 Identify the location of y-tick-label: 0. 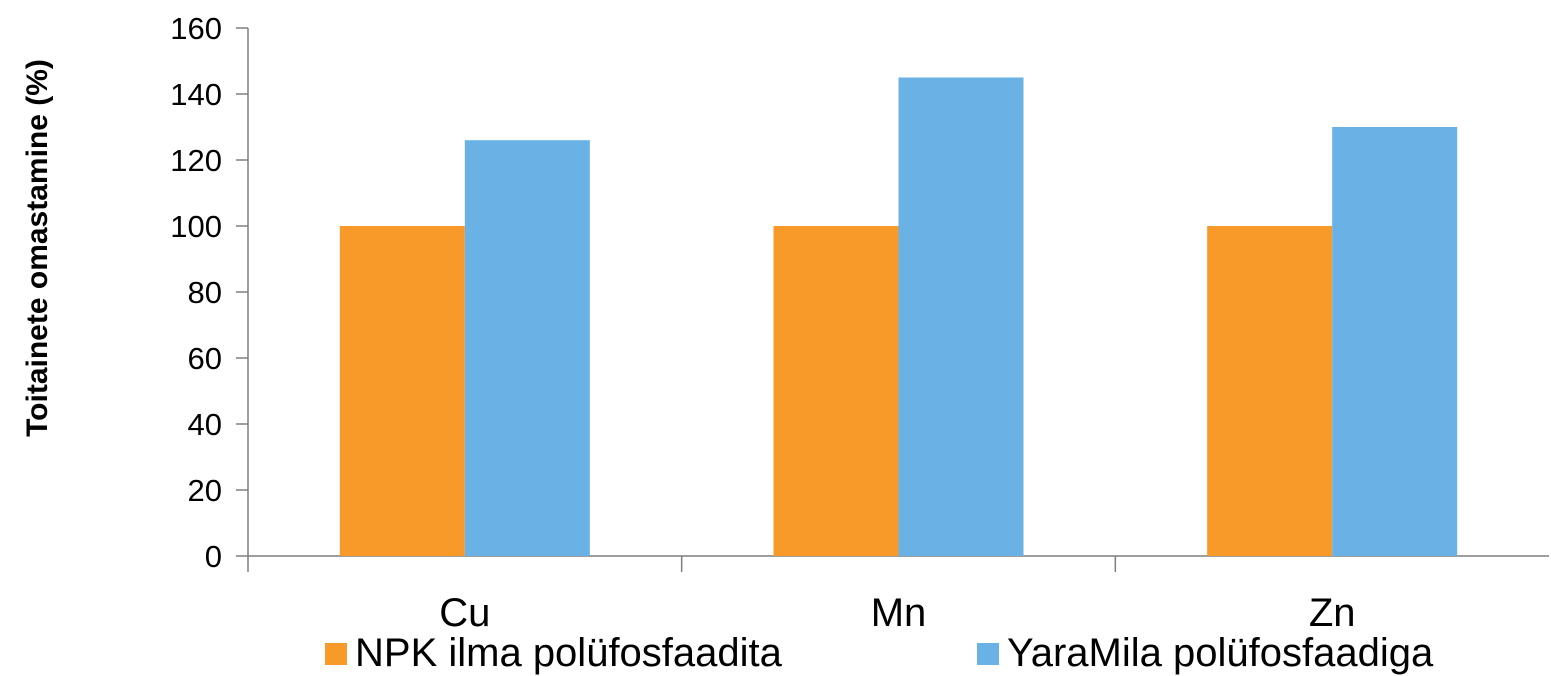
(213, 556).